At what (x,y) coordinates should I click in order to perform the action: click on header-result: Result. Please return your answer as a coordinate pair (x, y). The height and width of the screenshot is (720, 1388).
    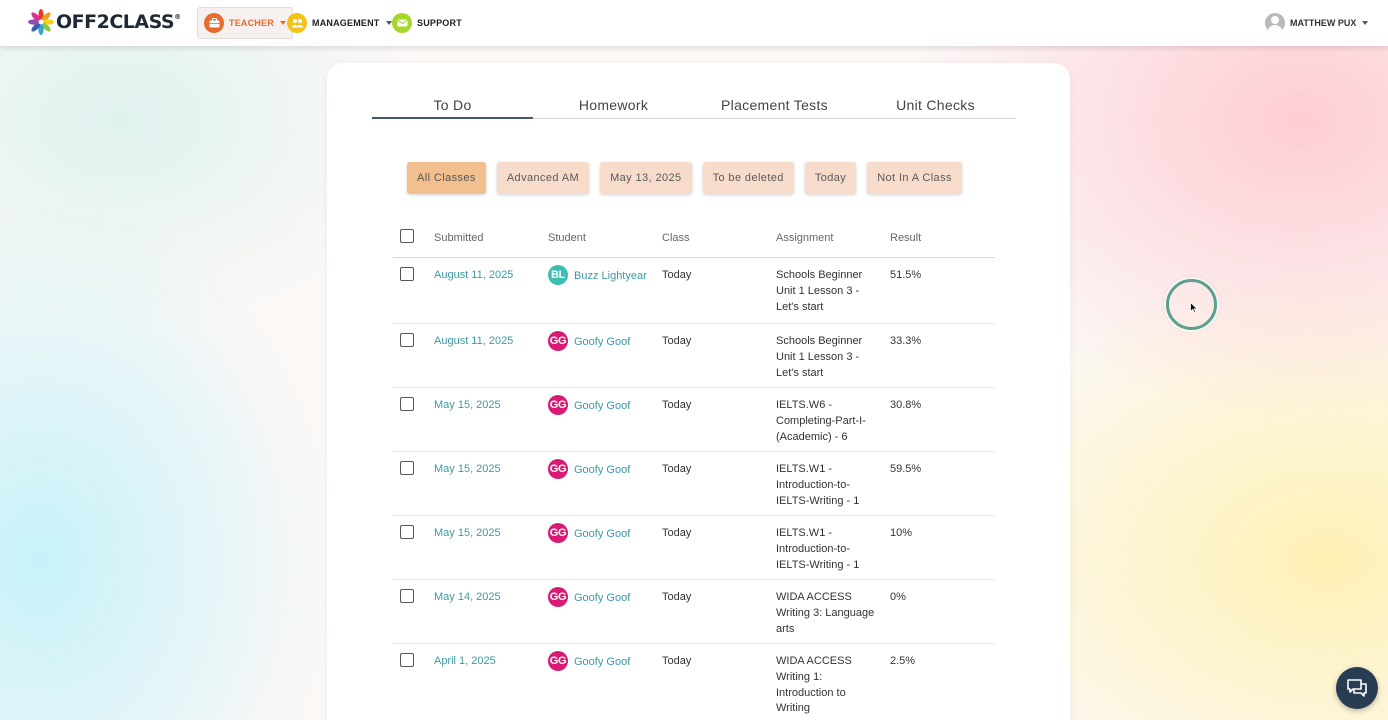
    Looking at the image, I should click on (906, 238).